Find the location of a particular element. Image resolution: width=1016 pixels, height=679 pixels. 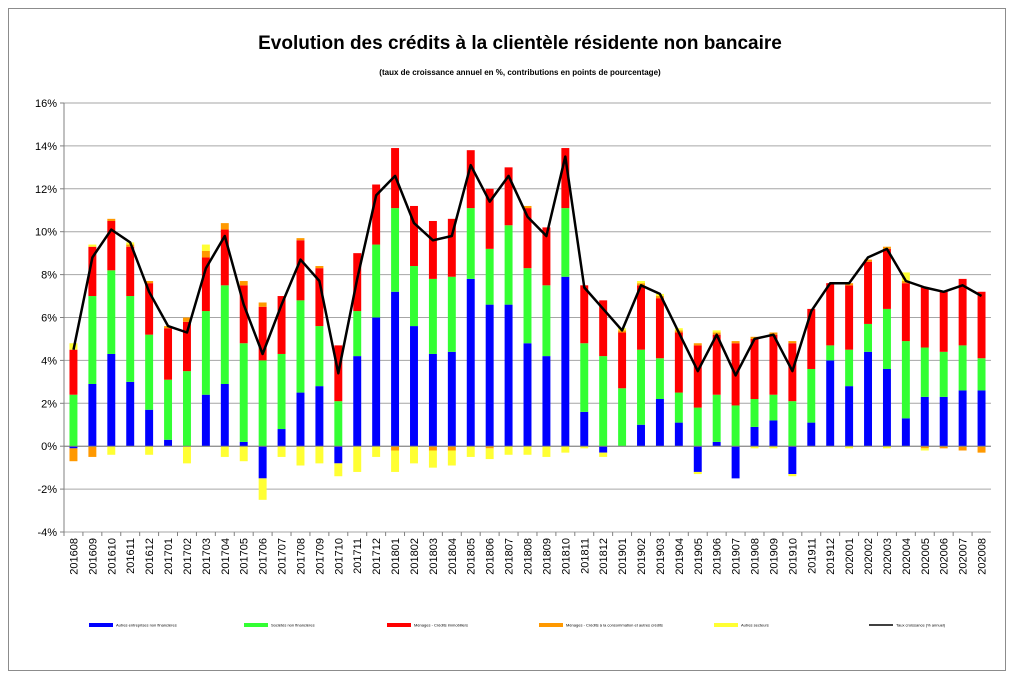

y-tick-label: 14% is located at coordinates (46, 147).